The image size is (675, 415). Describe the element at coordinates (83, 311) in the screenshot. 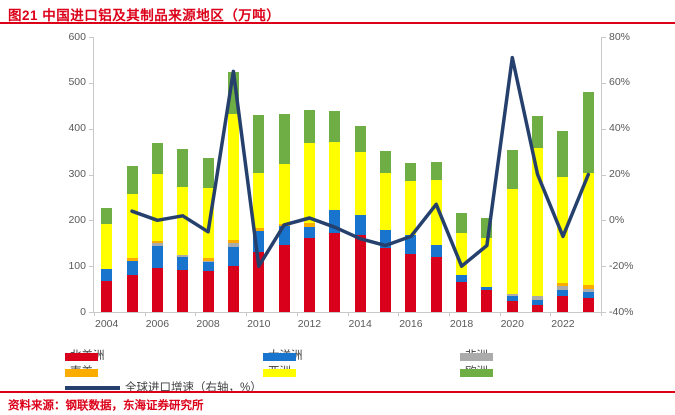

I see `left-axis-tick-label: 0` at that location.